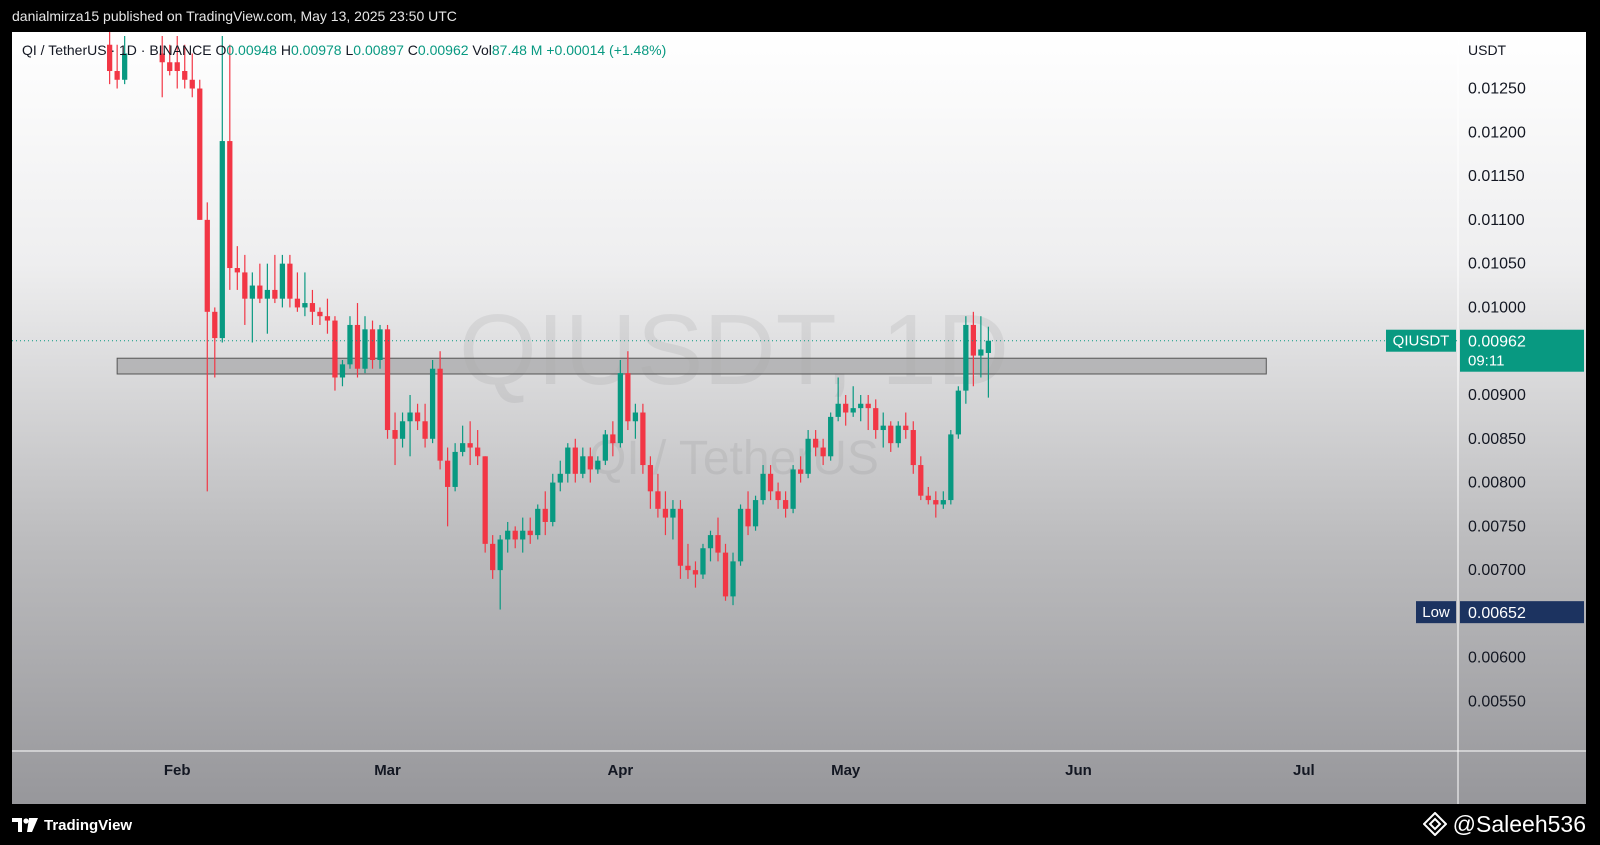  I want to click on footer: TradingView @Saleeh536, so click(800, 824).